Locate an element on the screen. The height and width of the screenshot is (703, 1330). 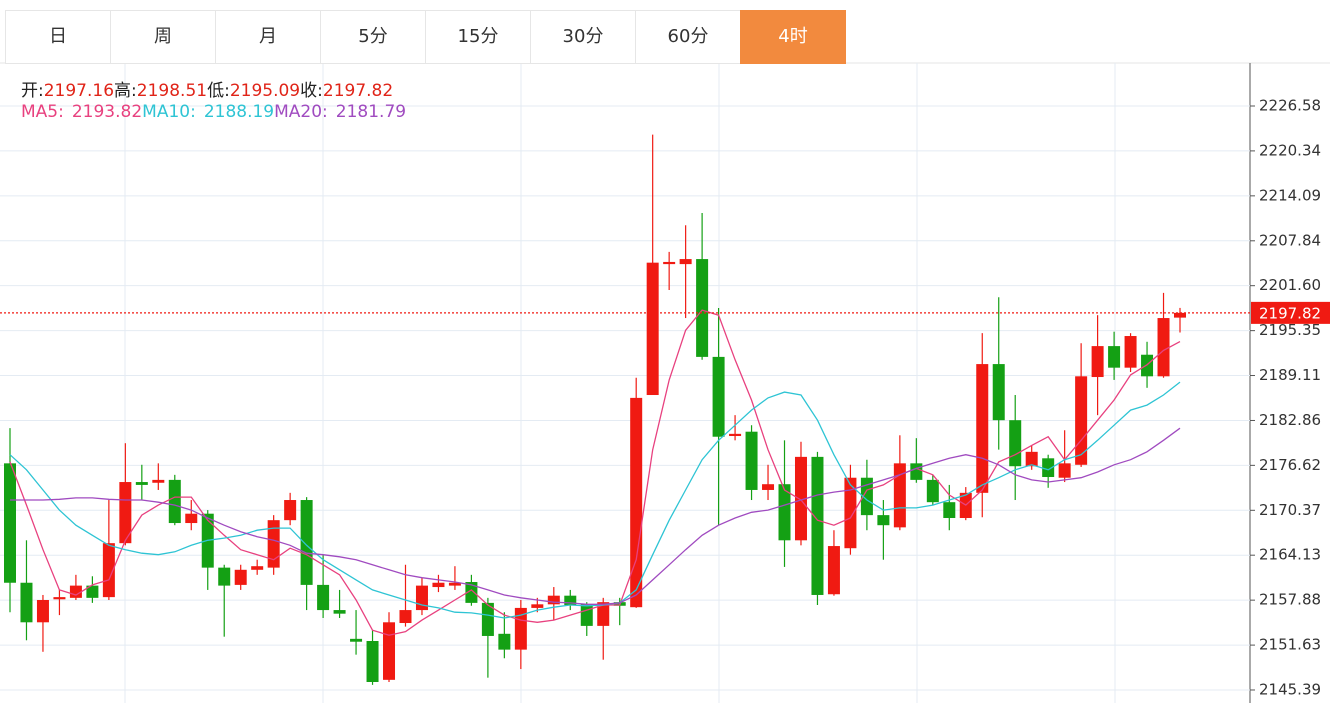
y-tick-label: 2164.13 is located at coordinates (1290, 555).